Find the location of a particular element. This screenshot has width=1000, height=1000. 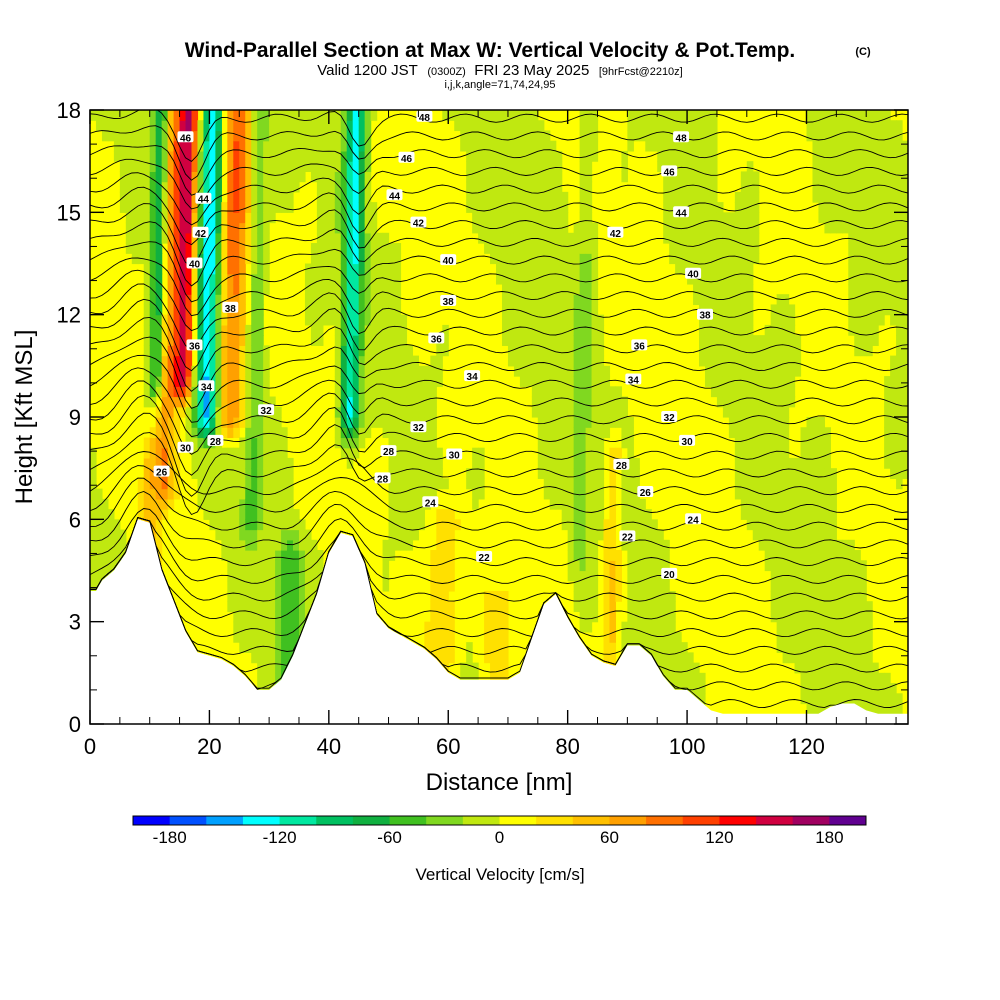

valid-utc: (0300Z) is located at coordinates (446, 72).